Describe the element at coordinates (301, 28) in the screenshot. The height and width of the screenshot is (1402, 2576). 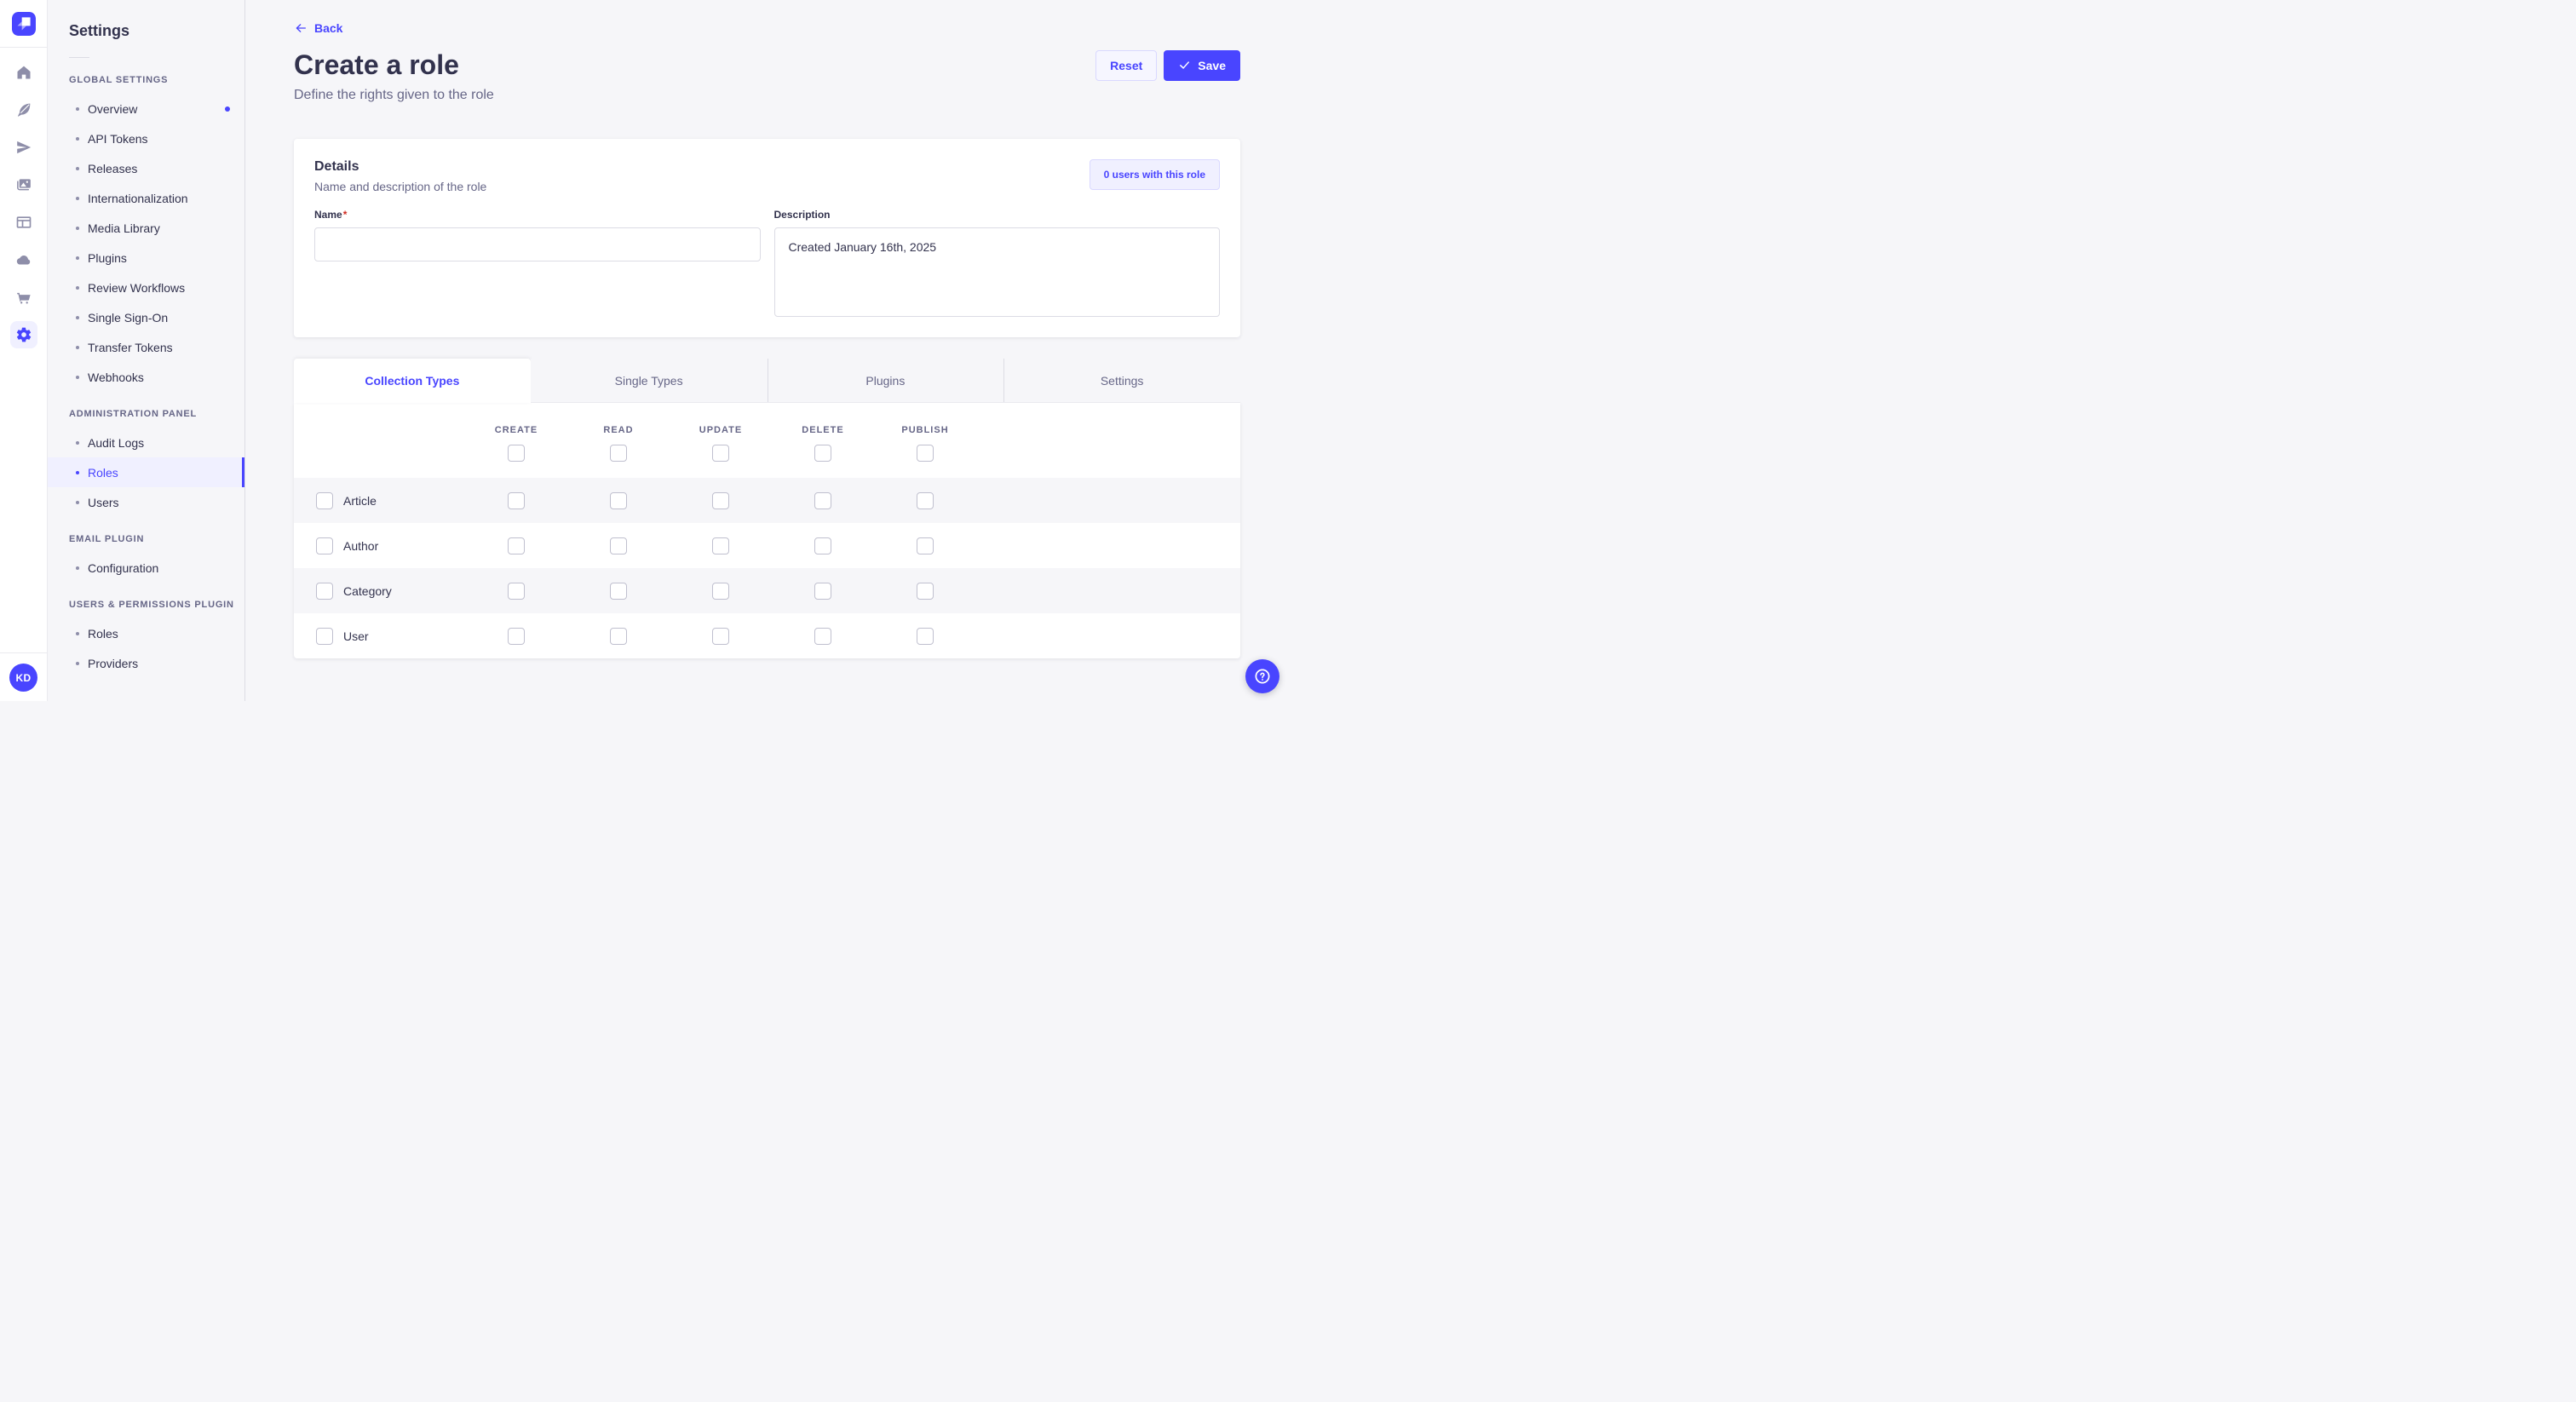
I see `back-arrow-icon` at that location.